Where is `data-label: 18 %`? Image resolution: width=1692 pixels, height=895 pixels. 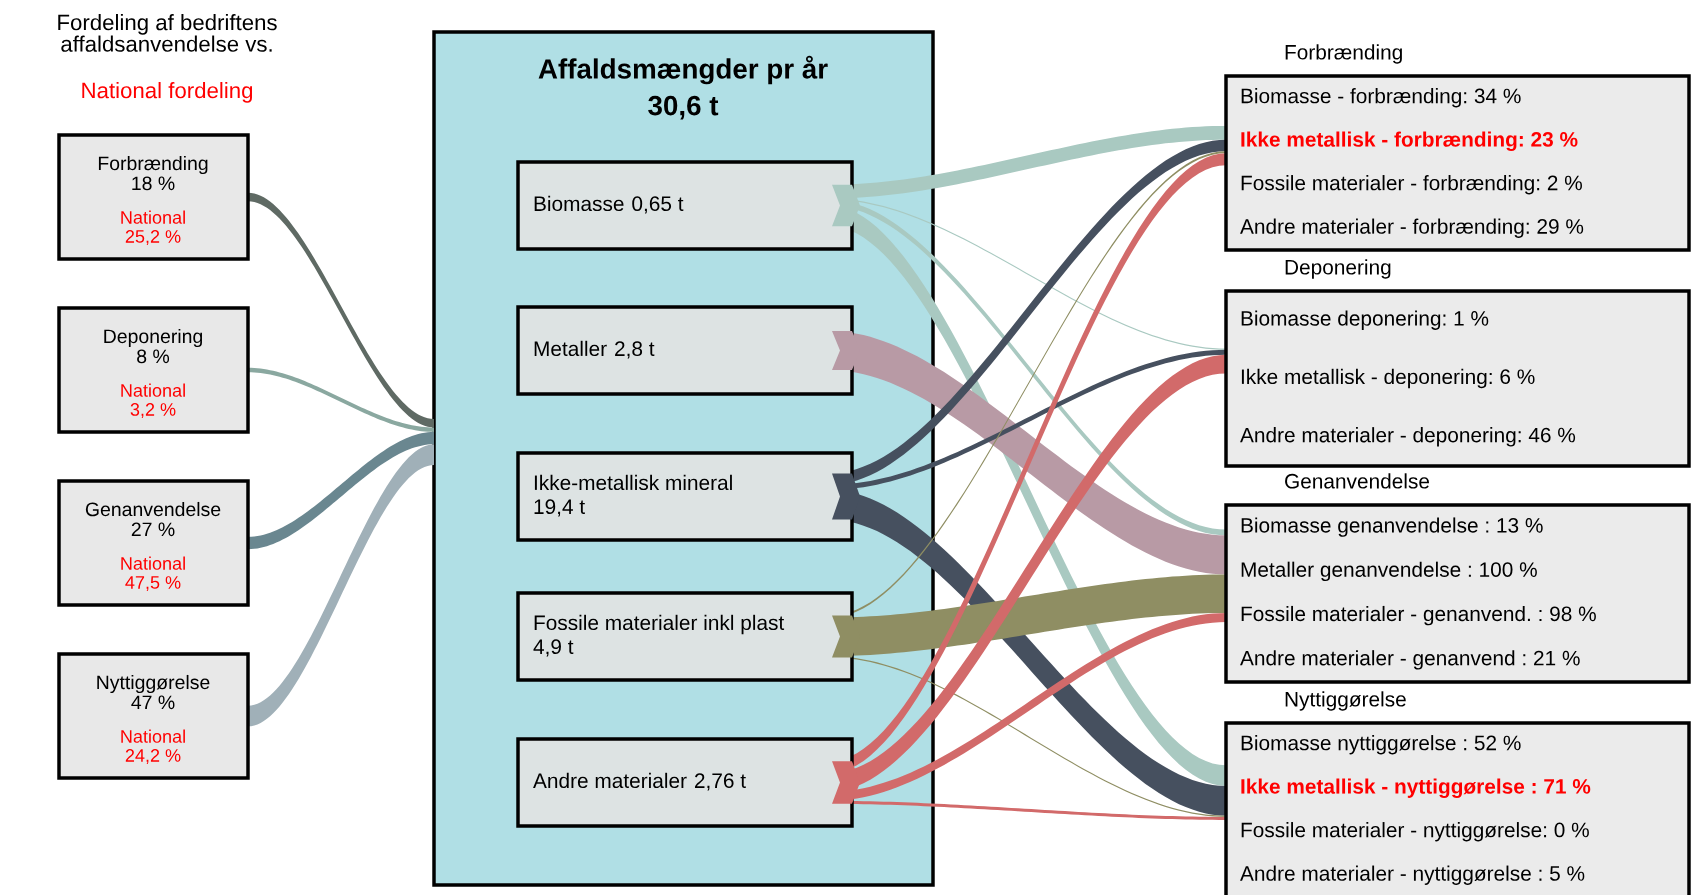
data-label: 18 % is located at coordinates (153, 183).